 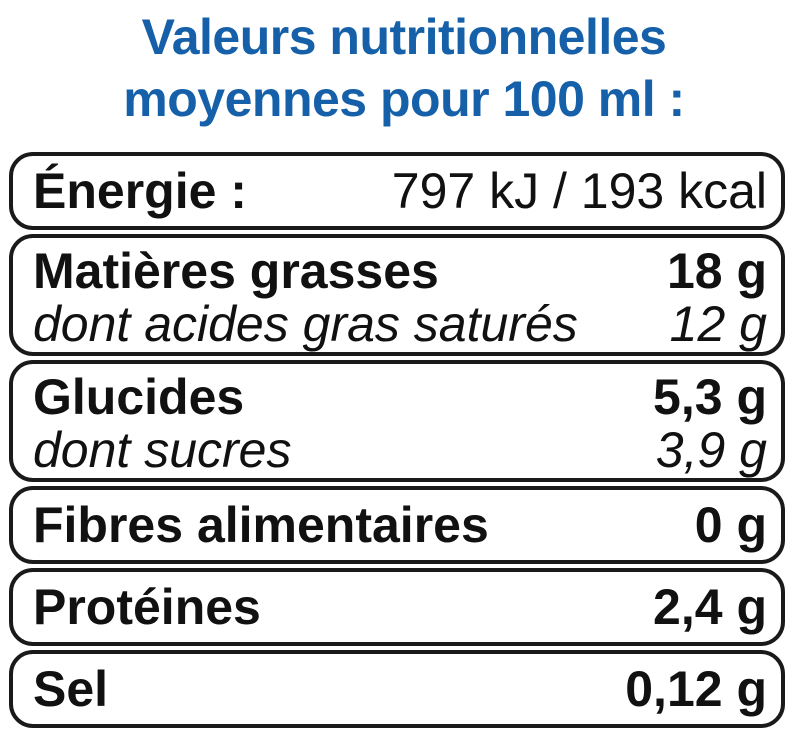 I want to click on title-line-2: moyennes pour 100 ml :, so click(x=404, y=99).